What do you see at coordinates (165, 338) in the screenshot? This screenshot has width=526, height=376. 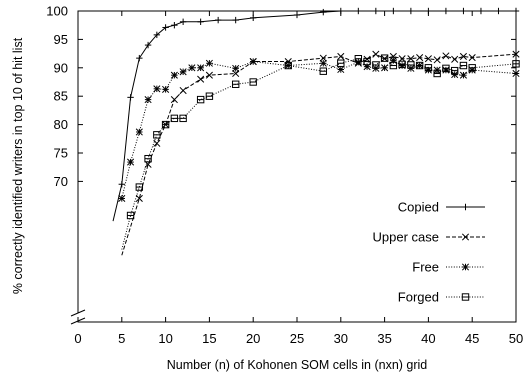 I see `x-tick-label: 10` at bounding box center [165, 338].